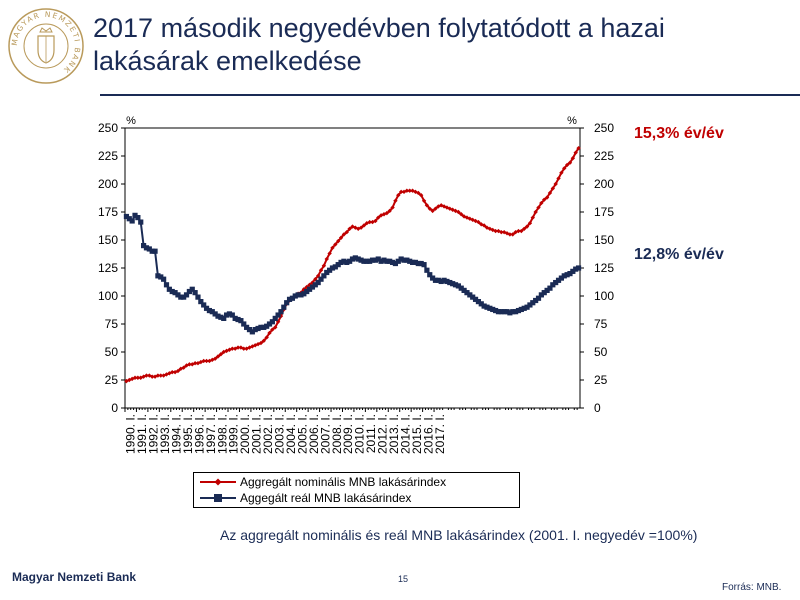 Image resolution: width=800 pixels, height=600 pixels. I want to click on right-tick-label: 200, so click(604, 184).